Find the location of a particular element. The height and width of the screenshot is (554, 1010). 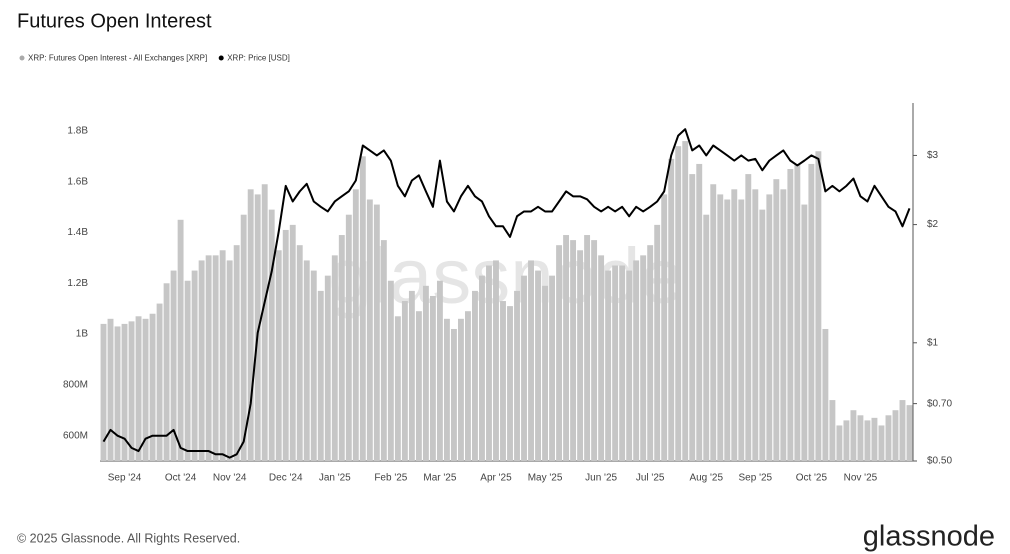

x-tick-label: May '25 is located at coordinates (545, 478).